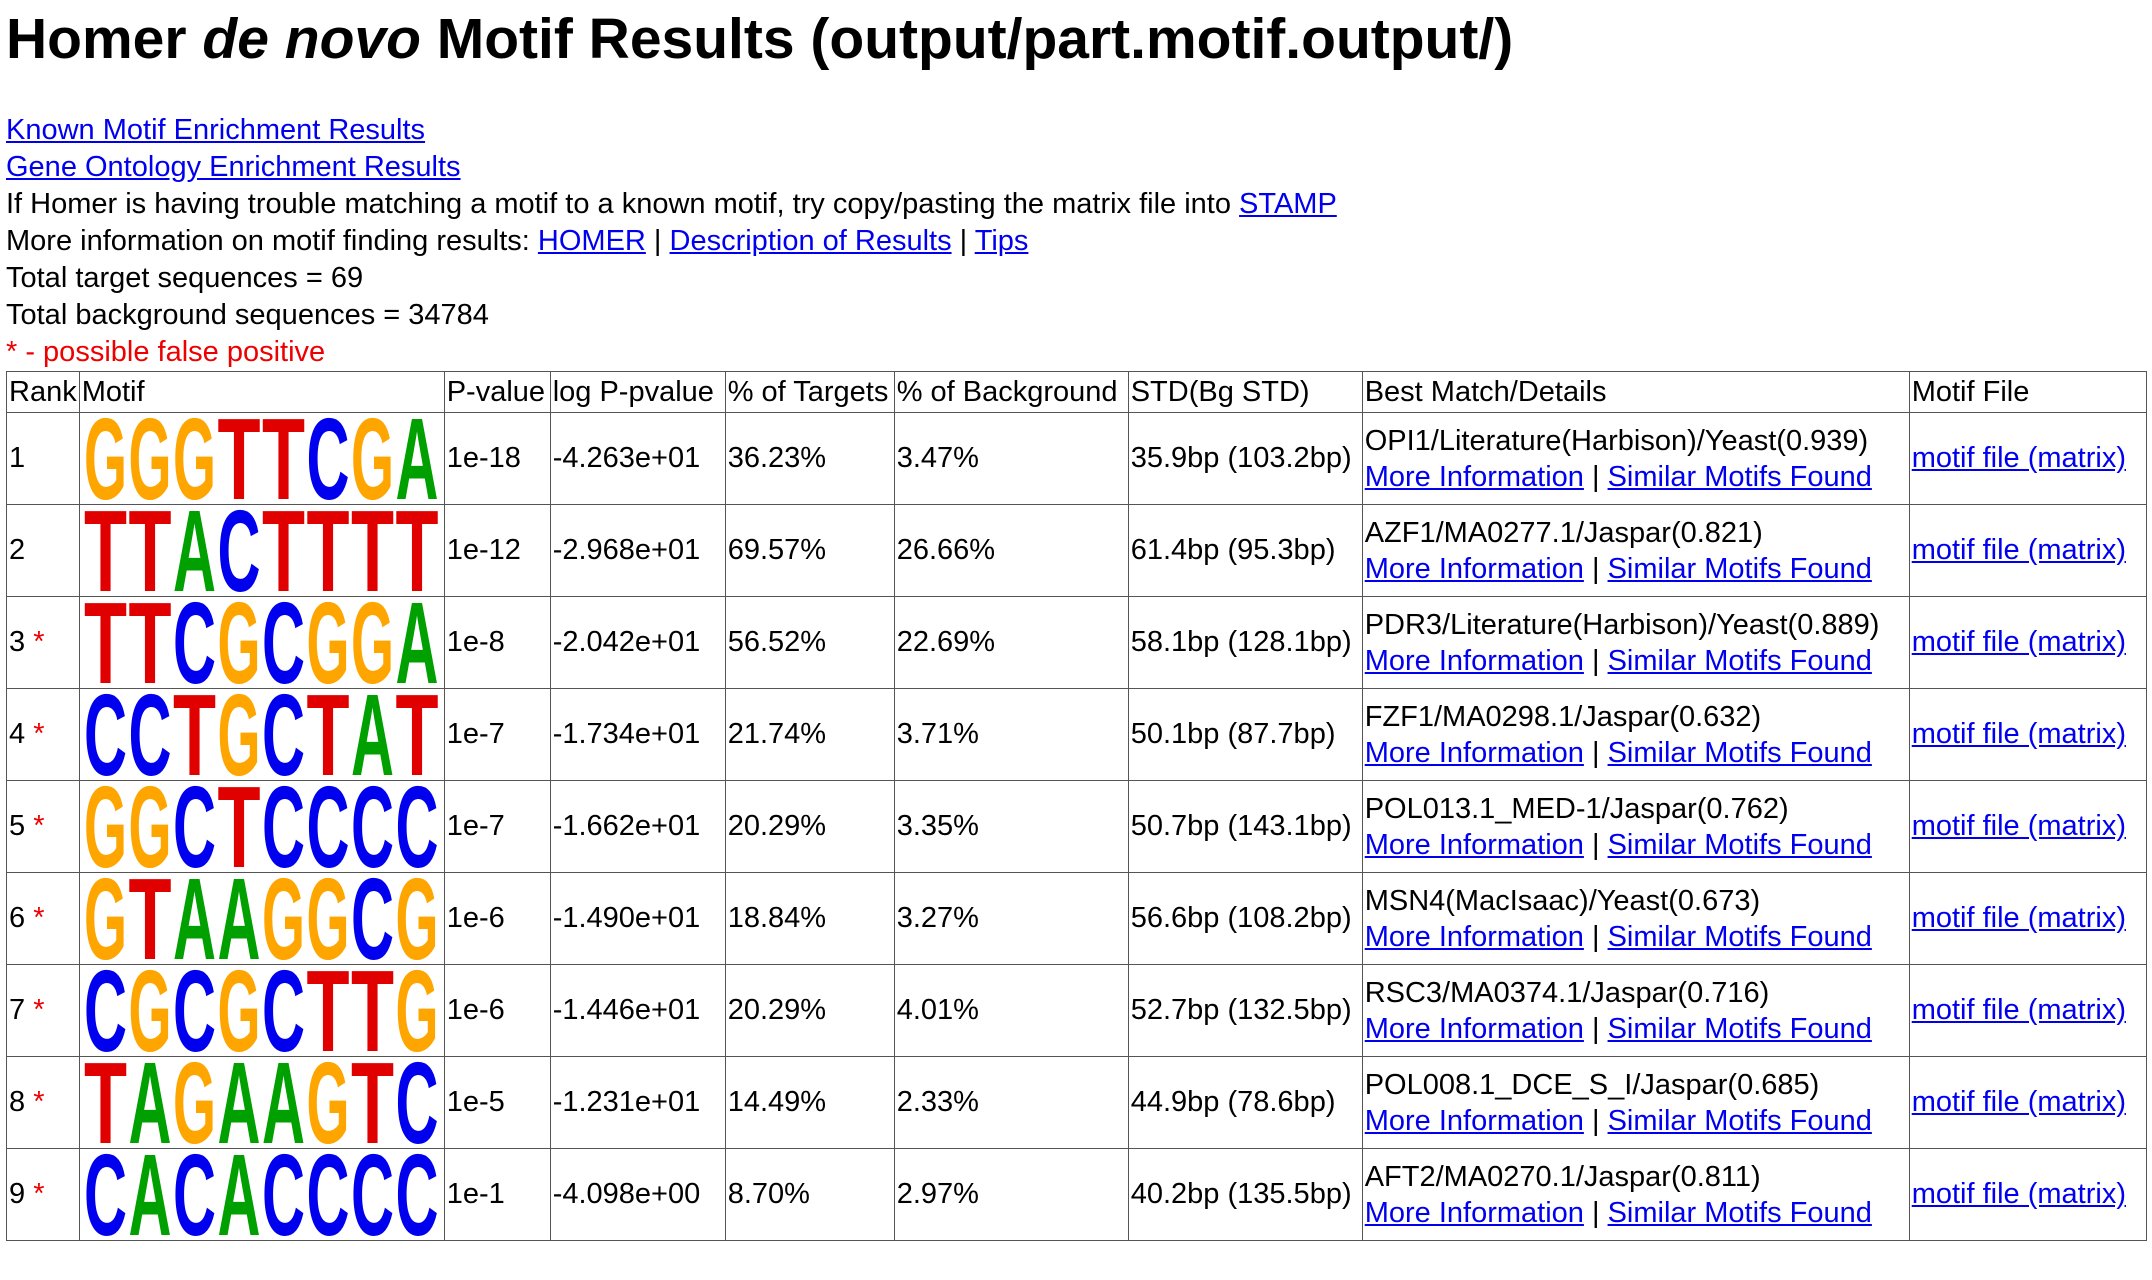 The image size is (2152, 1280). I want to click on rank: 8, so click(17, 1102).